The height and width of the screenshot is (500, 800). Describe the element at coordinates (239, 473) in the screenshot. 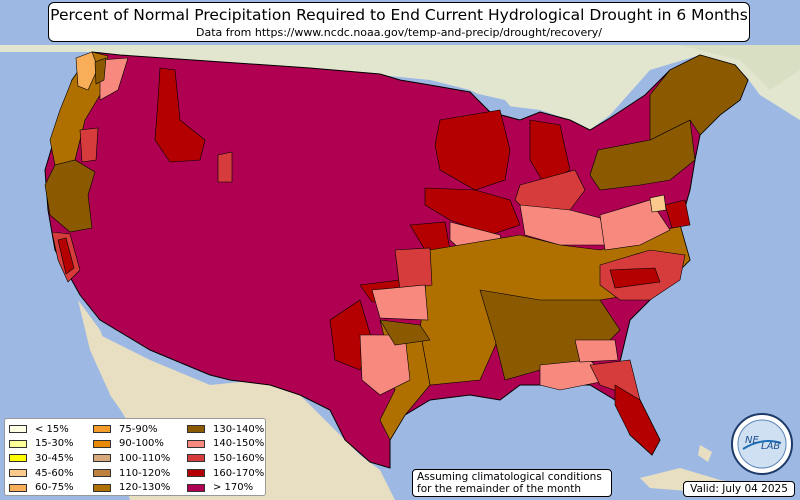

I see `legend-label: 160-170%` at that location.